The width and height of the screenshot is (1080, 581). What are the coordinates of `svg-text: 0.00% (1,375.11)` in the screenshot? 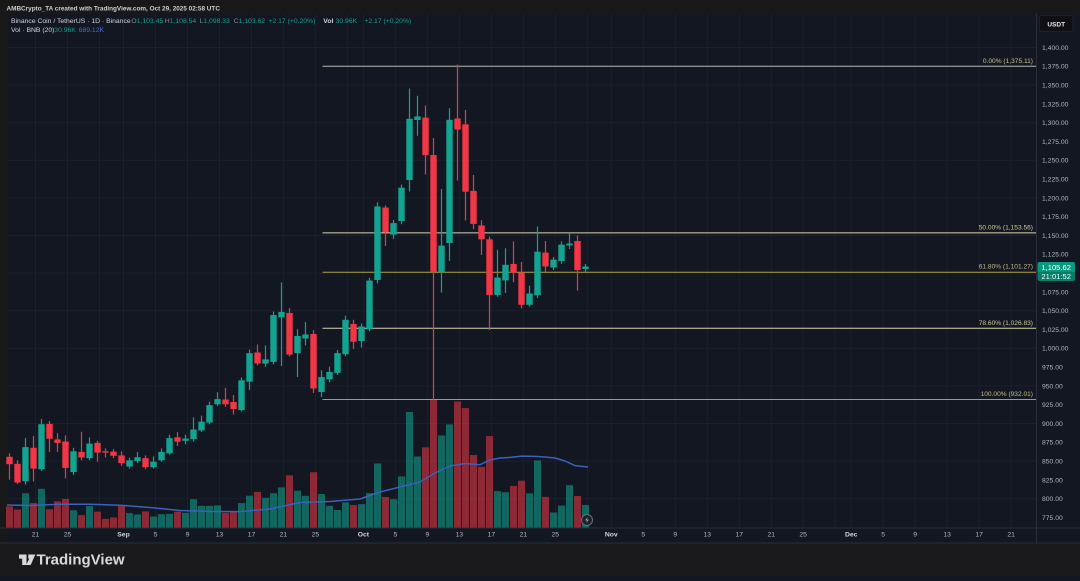 It's located at (1008, 61).